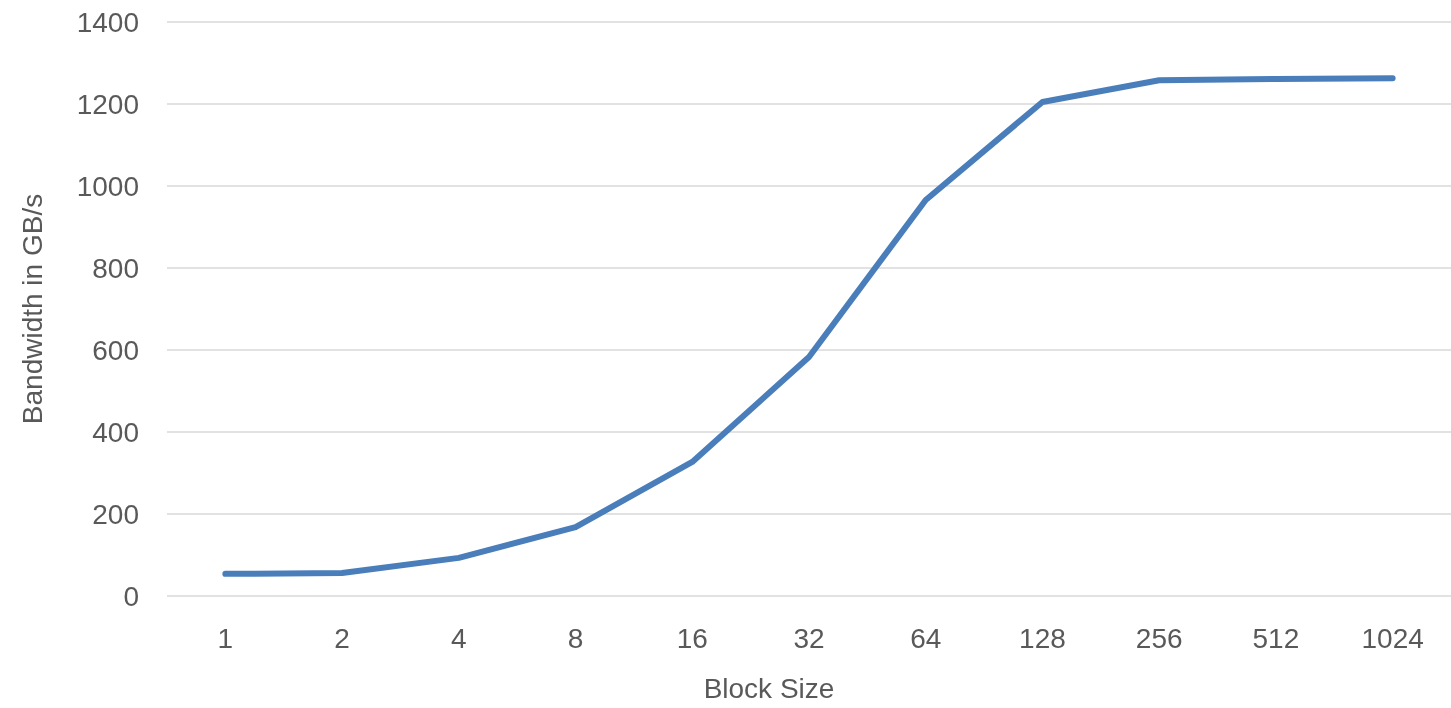 This screenshot has height=708, width=1451. Describe the element at coordinates (809, 638) in the screenshot. I see `x-tick-label: 32` at that location.